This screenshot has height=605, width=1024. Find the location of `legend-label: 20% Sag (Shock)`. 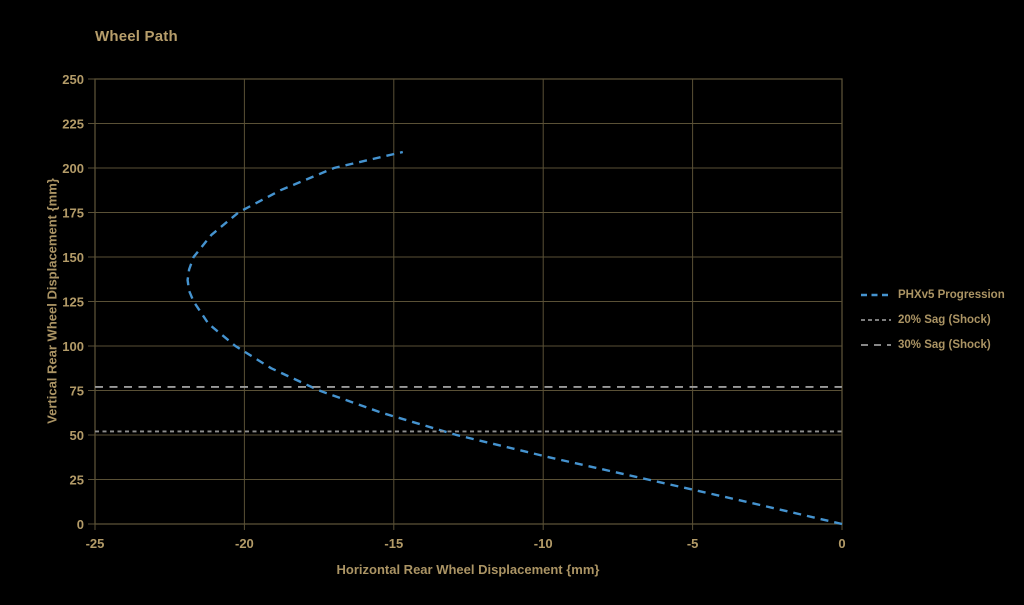

legend-label: 20% Sag (Shock) is located at coordinates (944, 320).